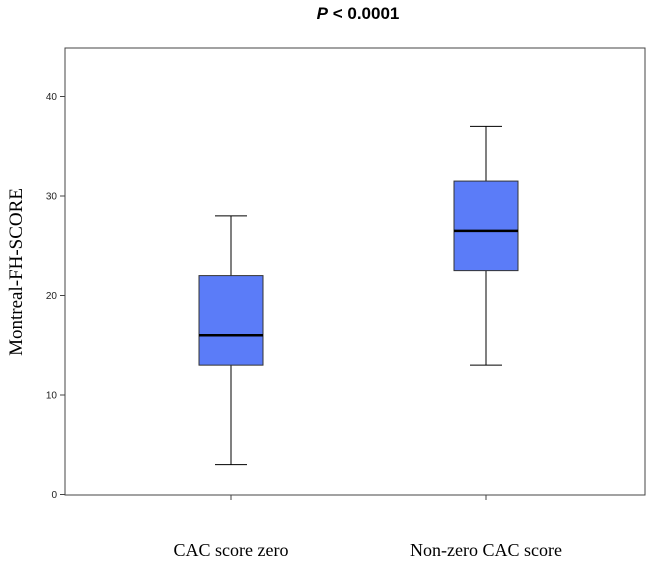 This screenshot has height=565, width=650. I want to click on x-tick-label: Non-zero CAC score, so click(486, 550).